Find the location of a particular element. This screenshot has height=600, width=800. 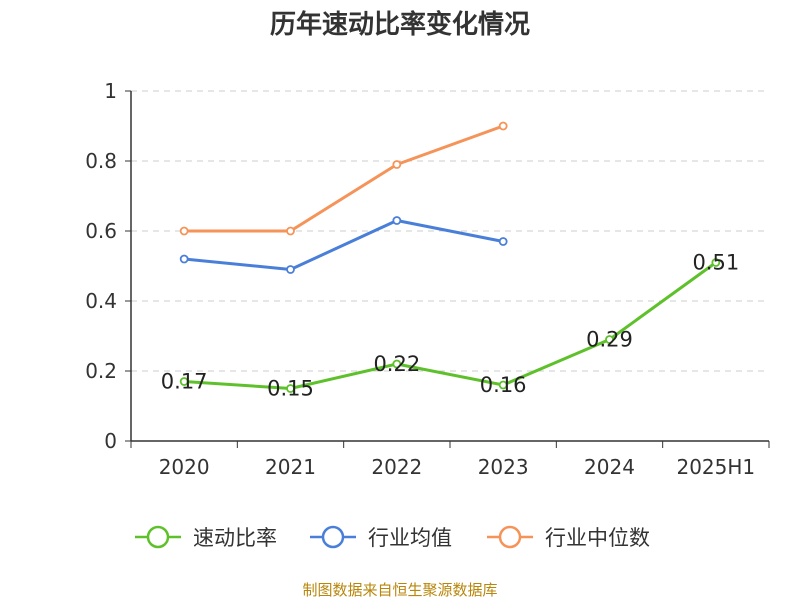

y-tick-label: 0.8 is located at coordinates (101, 161).